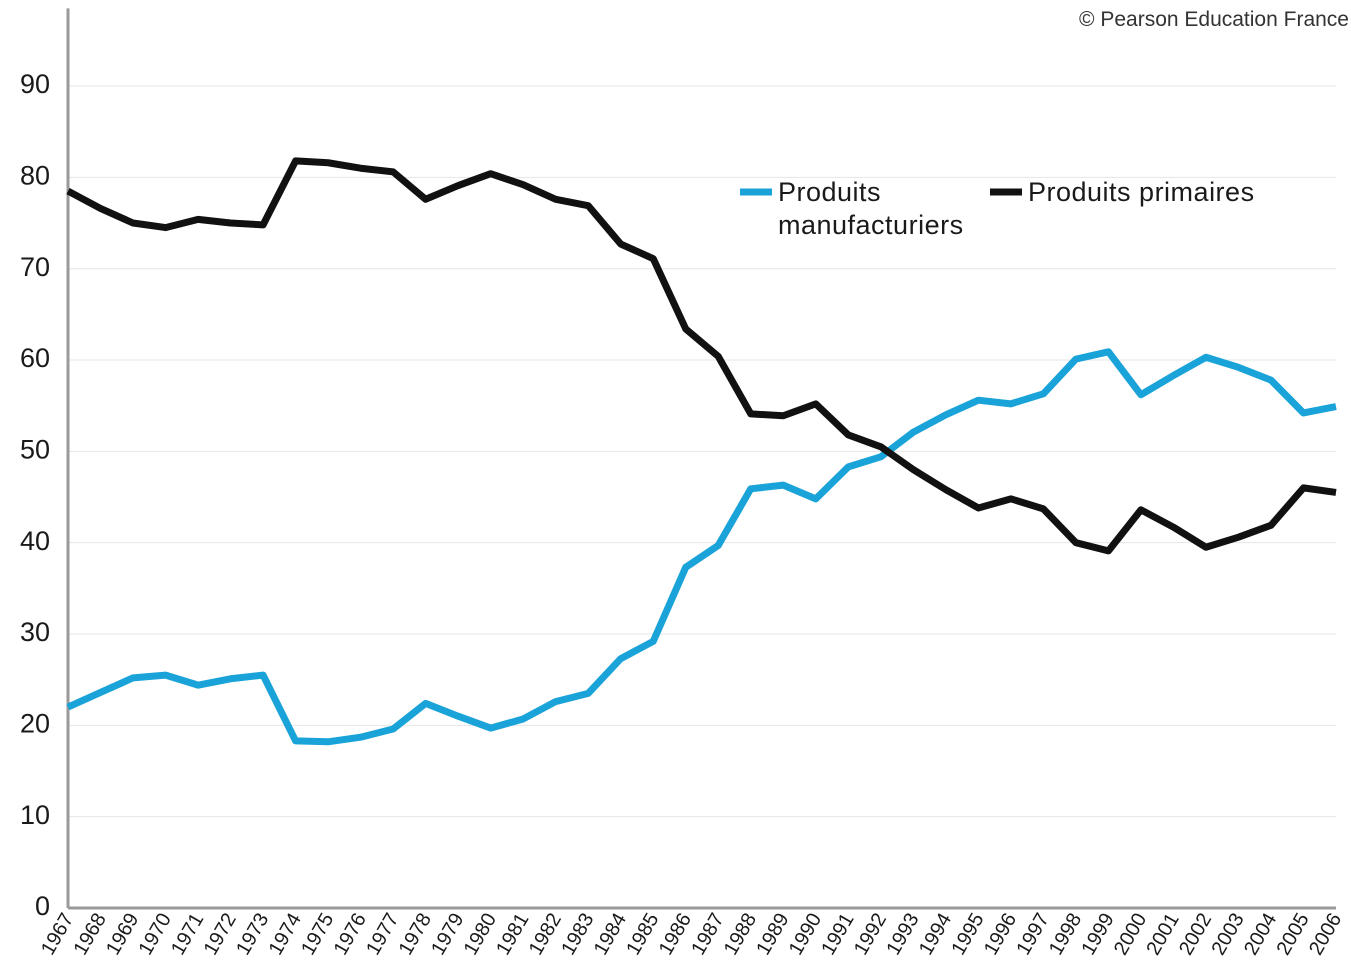  I want to click on x-tick-label: 1973, so click(252, 935).